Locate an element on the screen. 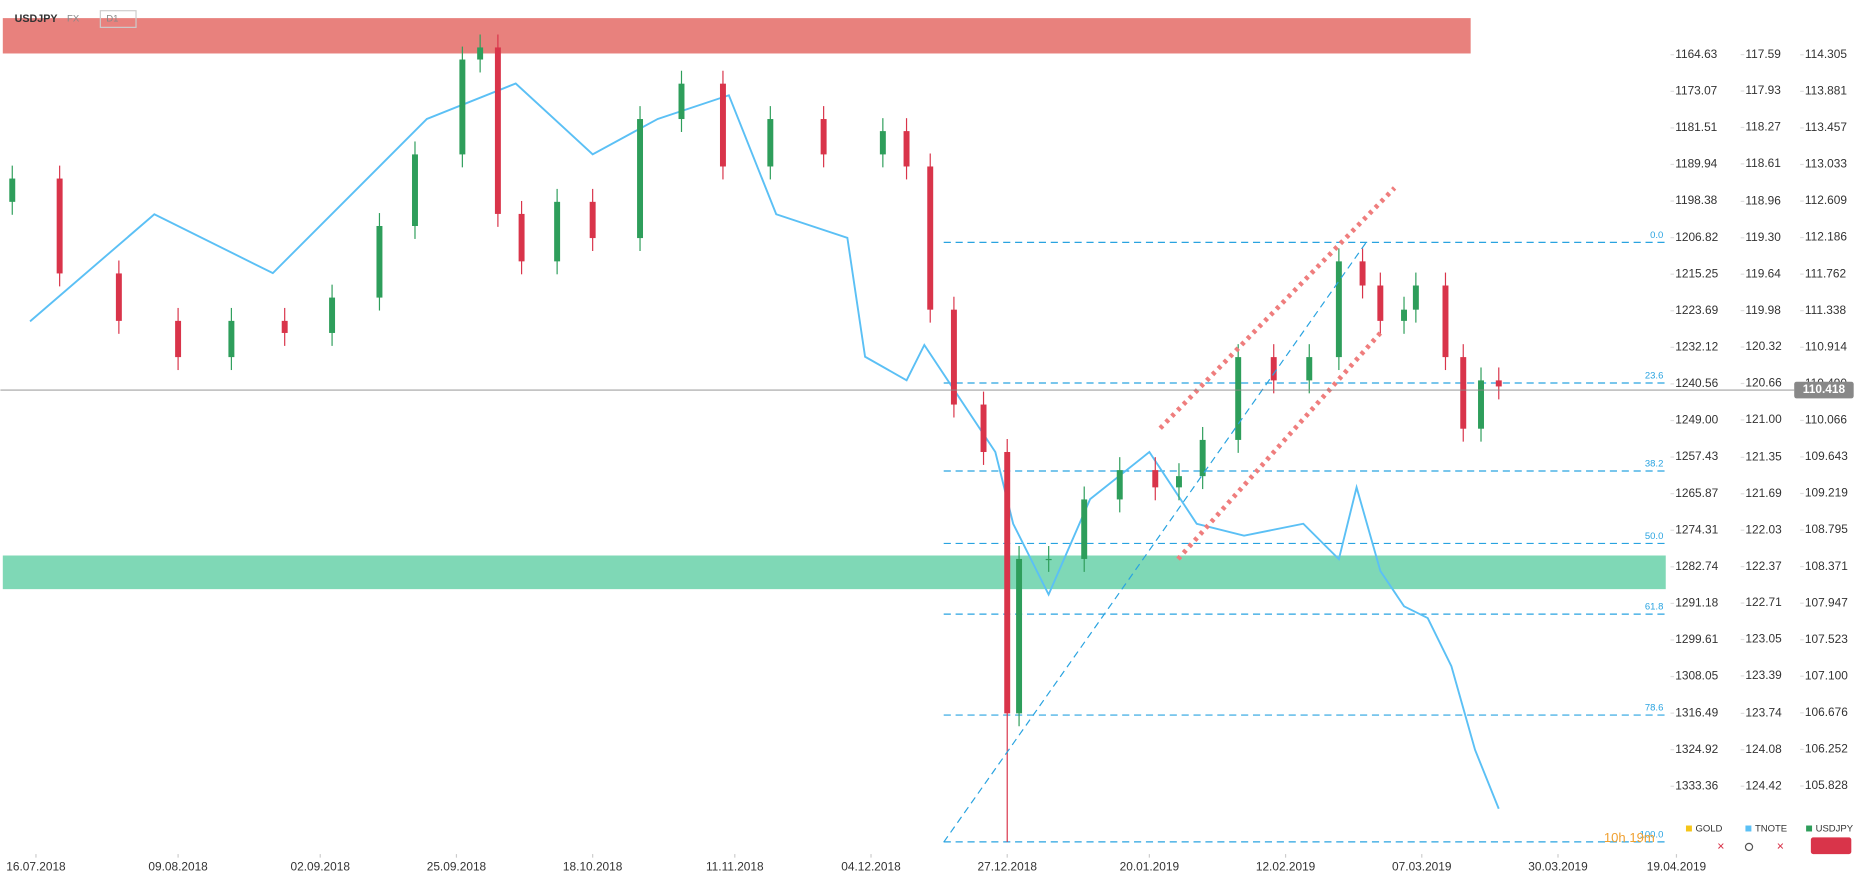 This screenshot has width=1866, height=885. y-tick-label: 110.914 is located at coordinates (1826, 346).